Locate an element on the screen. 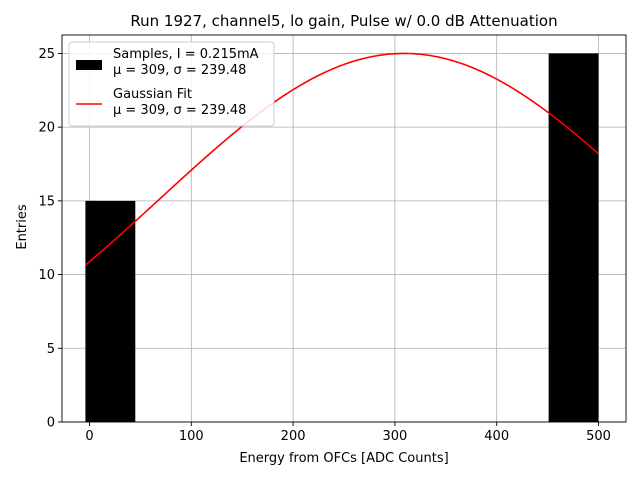 The height and width of the screenshot is (480, 640). legend-label-fit: Gaussian Fit is located at coordinates (152, 94).